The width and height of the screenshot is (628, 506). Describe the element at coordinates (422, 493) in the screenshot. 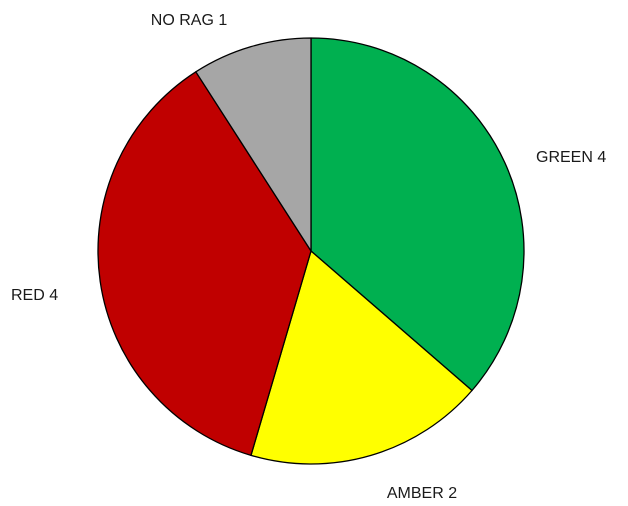

I see `slice-label-amber: AMBER 2` at that location.